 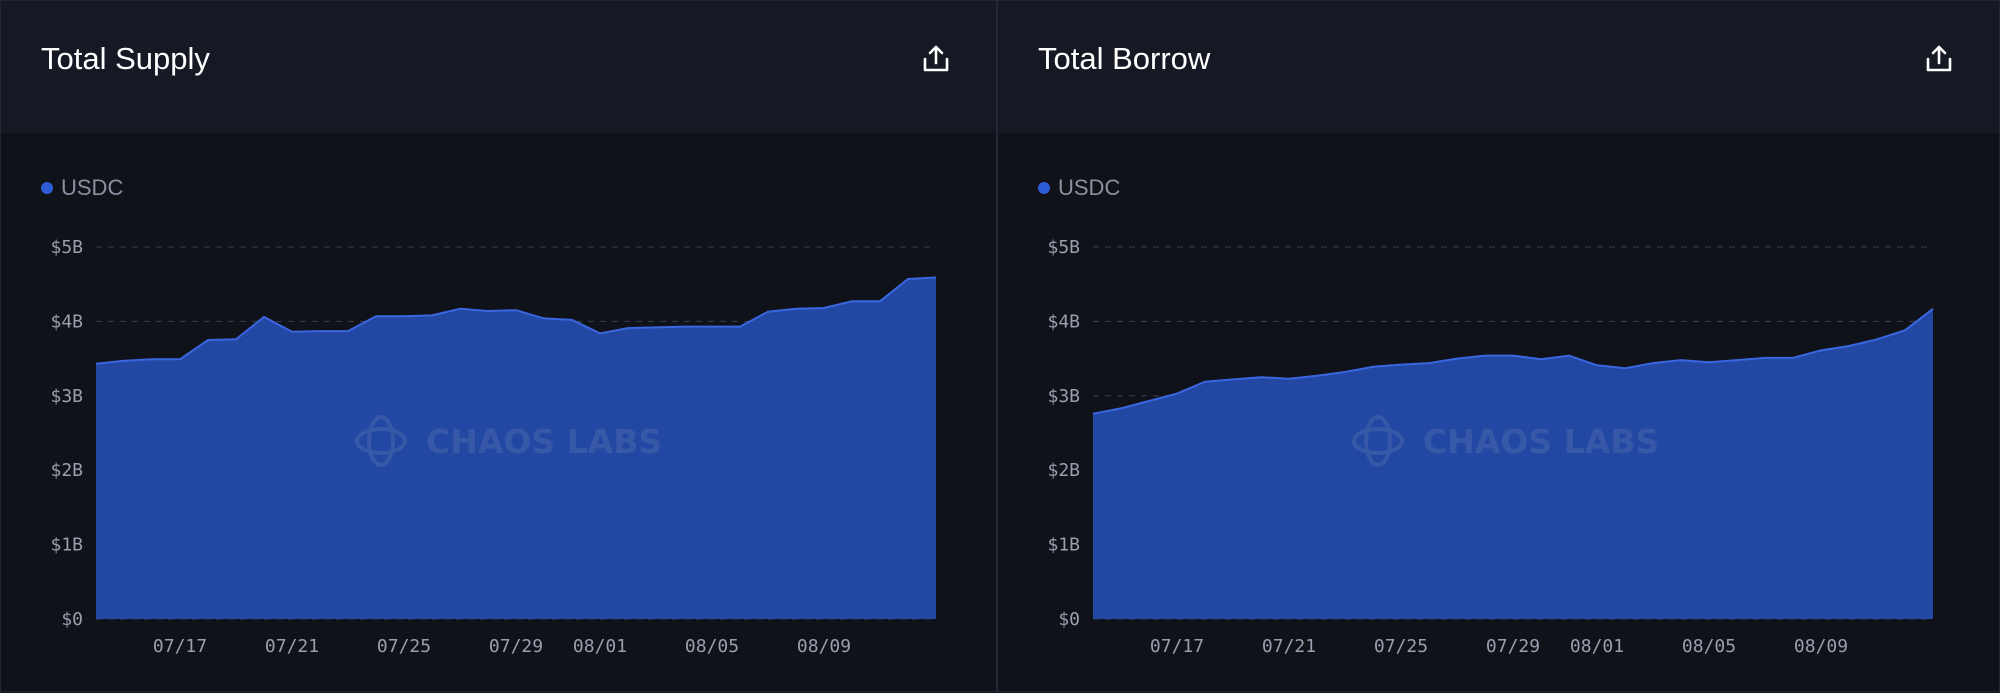 What do you see at coordinates (498, 67) in the screenshot?
I see `panel-header: Total Supply` at bounding box center [498, 67].